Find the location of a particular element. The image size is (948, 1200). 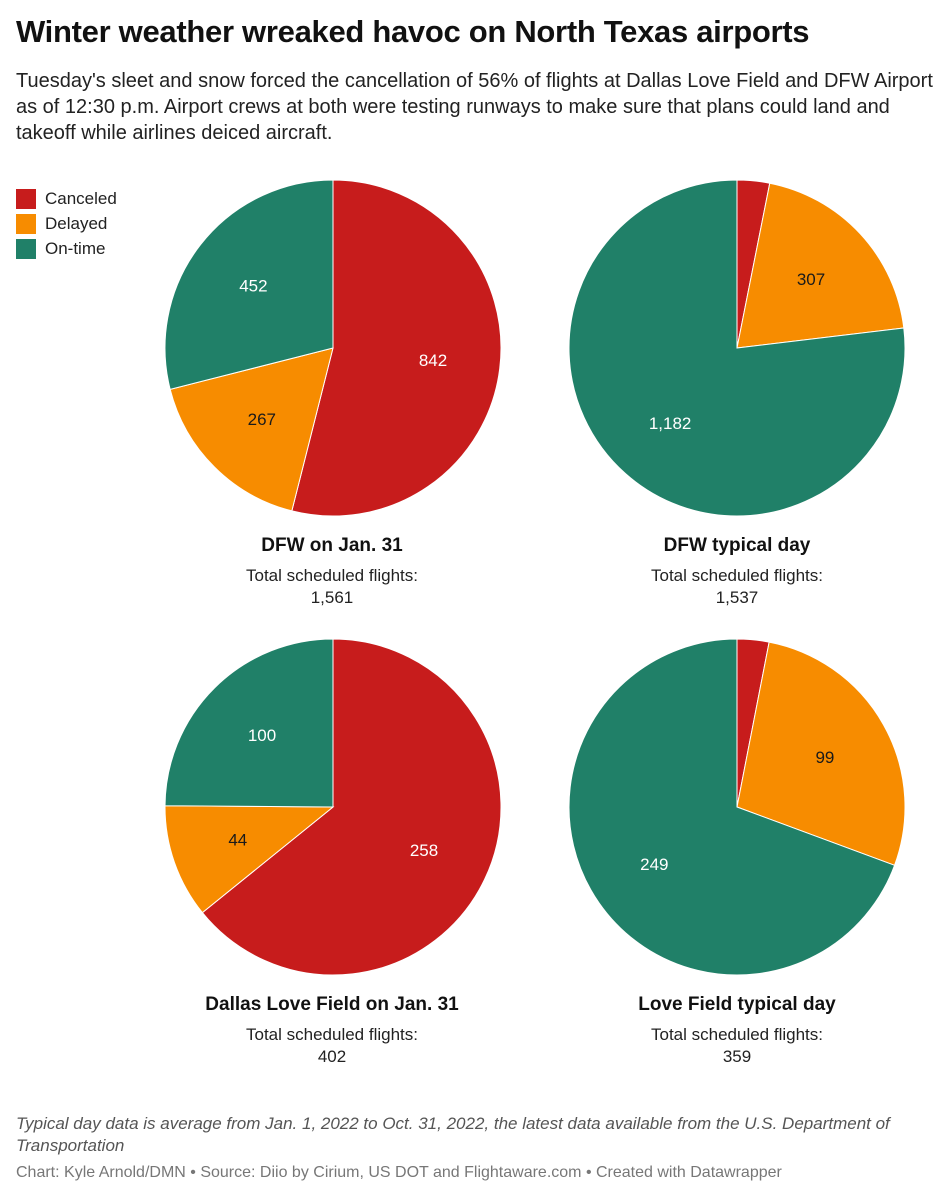

pie-slice-dfw-jan31-canceled is located at coordinates (396, 348).